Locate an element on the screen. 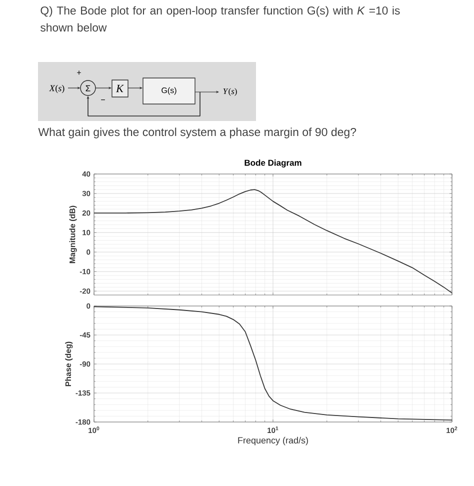 Image resolution: width=474 pixels, height=486 pixels. text: Y(s) is located at coordinates (230, 92).